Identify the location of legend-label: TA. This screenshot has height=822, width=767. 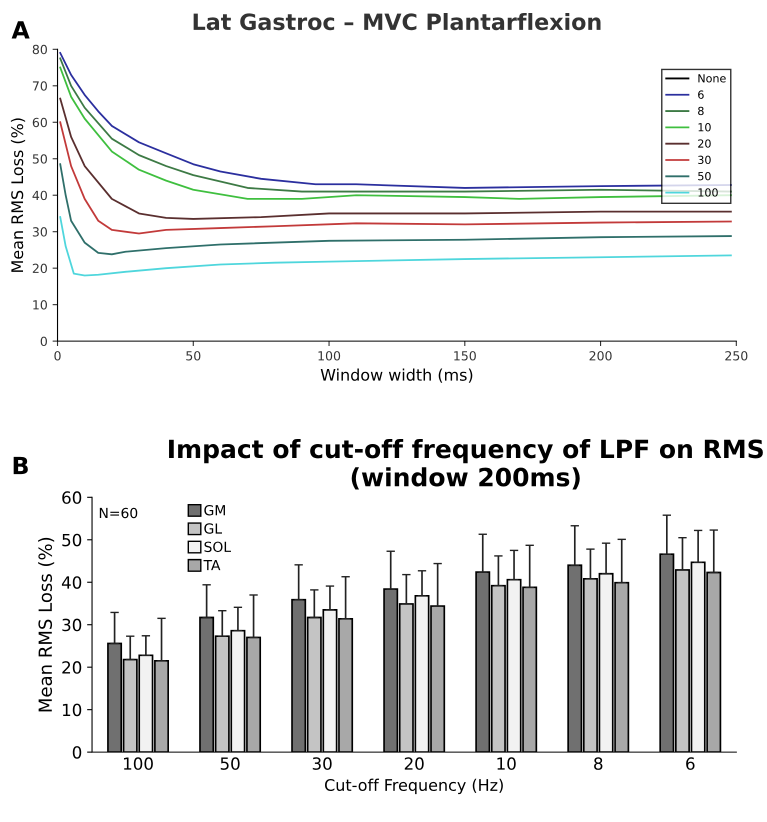
(212, 565).